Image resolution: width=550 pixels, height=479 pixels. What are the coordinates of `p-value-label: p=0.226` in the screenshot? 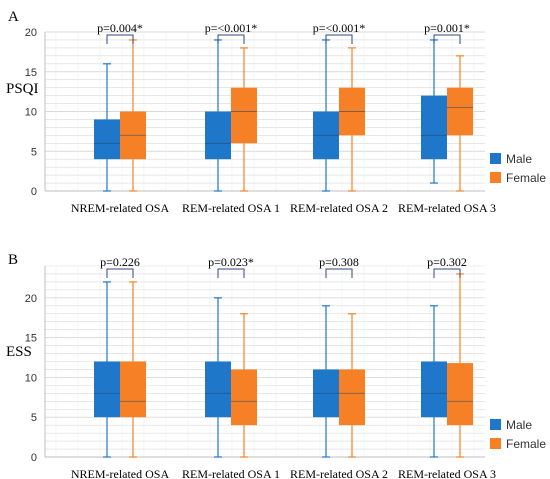 It's located at (120, 262).